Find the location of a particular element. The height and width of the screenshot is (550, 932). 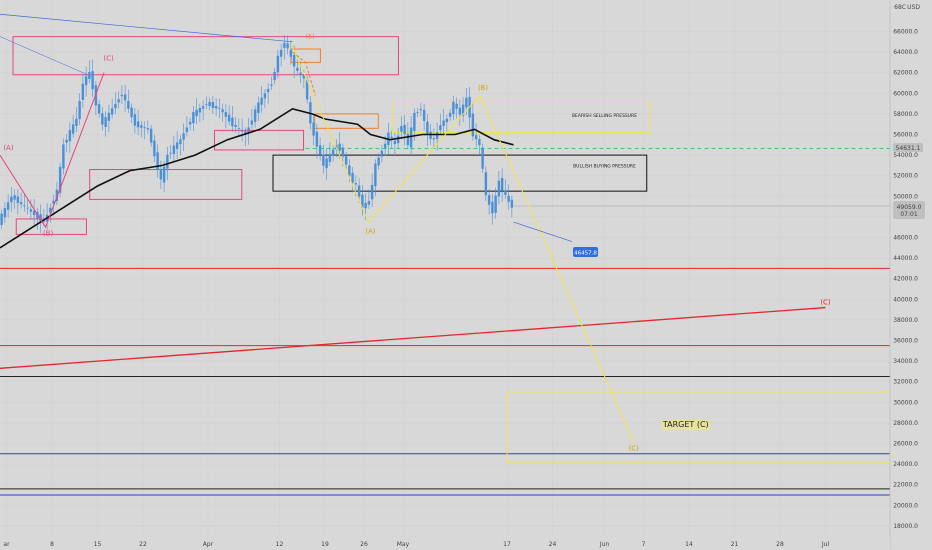

projection-value: 46457.8 is located at coordinates (585, 254).